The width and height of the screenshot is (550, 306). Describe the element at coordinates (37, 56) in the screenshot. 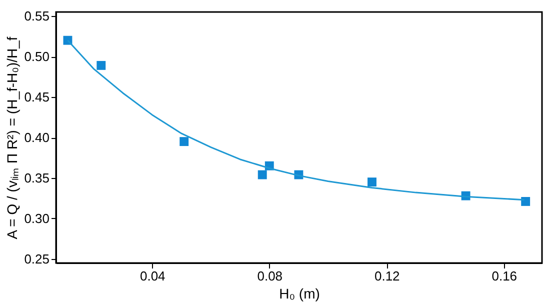

I see `y-tick-label: 0.50` at that location.